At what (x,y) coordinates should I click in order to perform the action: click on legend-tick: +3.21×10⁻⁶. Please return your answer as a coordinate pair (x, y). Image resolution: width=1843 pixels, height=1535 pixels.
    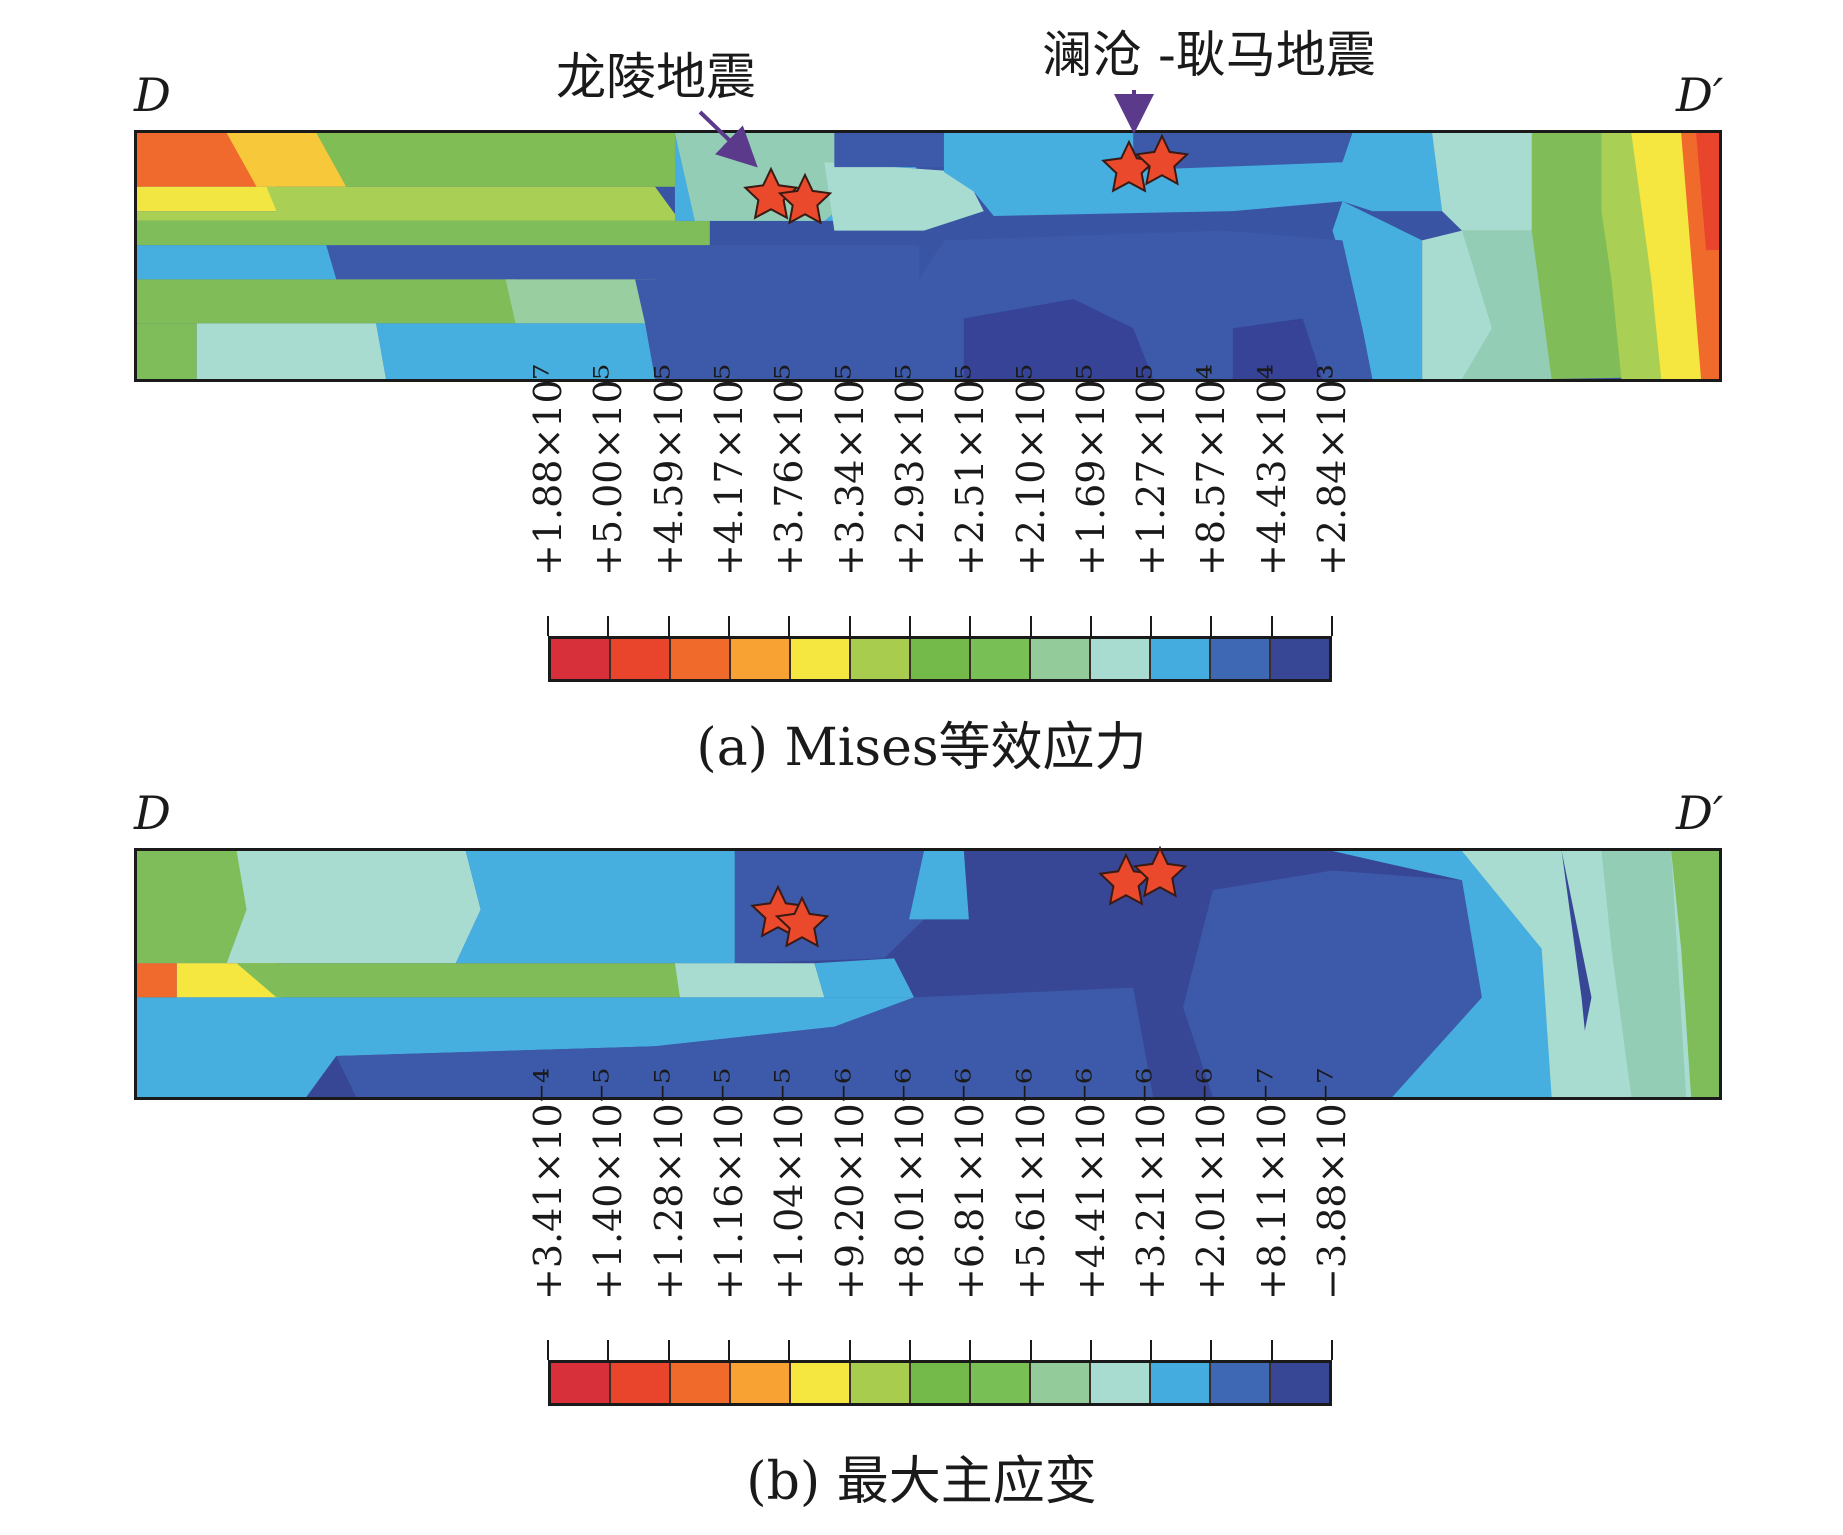
    Looking at the image, I should click on (1151, 1214).